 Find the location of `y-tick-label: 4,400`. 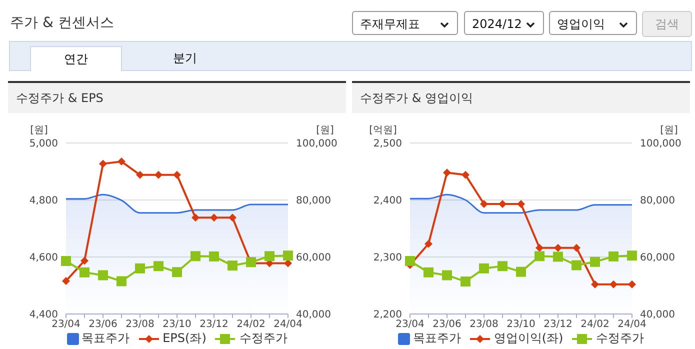

y-tick-label: 4,400 is located at coordinates (43, 315).